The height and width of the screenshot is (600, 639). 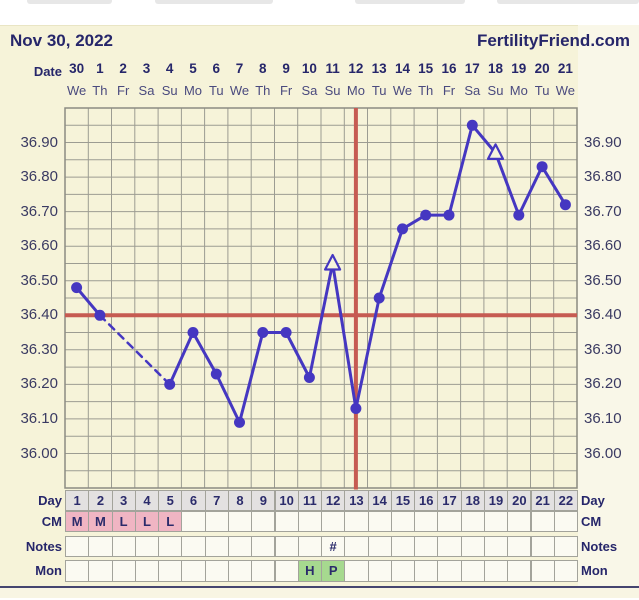 What do you see at coordinates (39, 315) in the screenshot?
I see `y-tick-label-left: 36.40` at bounding box center [39, 315].